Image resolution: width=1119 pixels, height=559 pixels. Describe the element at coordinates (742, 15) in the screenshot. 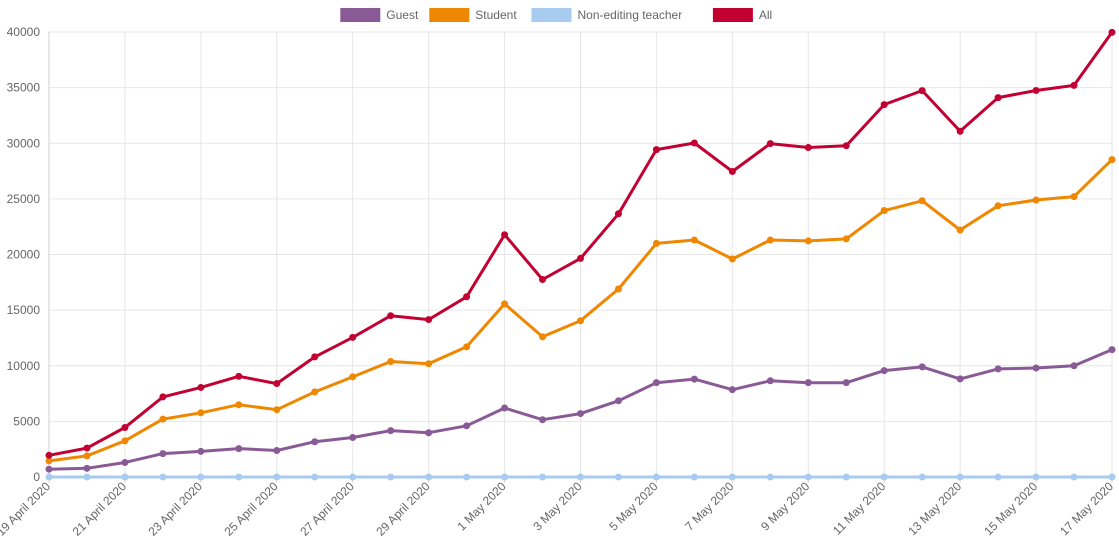

I see `legend-item-all: All` at that location.